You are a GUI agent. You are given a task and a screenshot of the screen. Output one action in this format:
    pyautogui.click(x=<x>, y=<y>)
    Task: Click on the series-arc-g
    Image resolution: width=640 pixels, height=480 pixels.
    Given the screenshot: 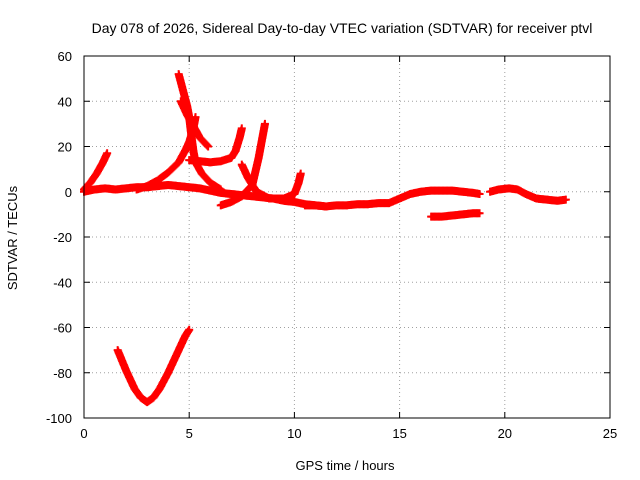 What is the action you would take?
    pyautogui.click(x=215, y=145)
    